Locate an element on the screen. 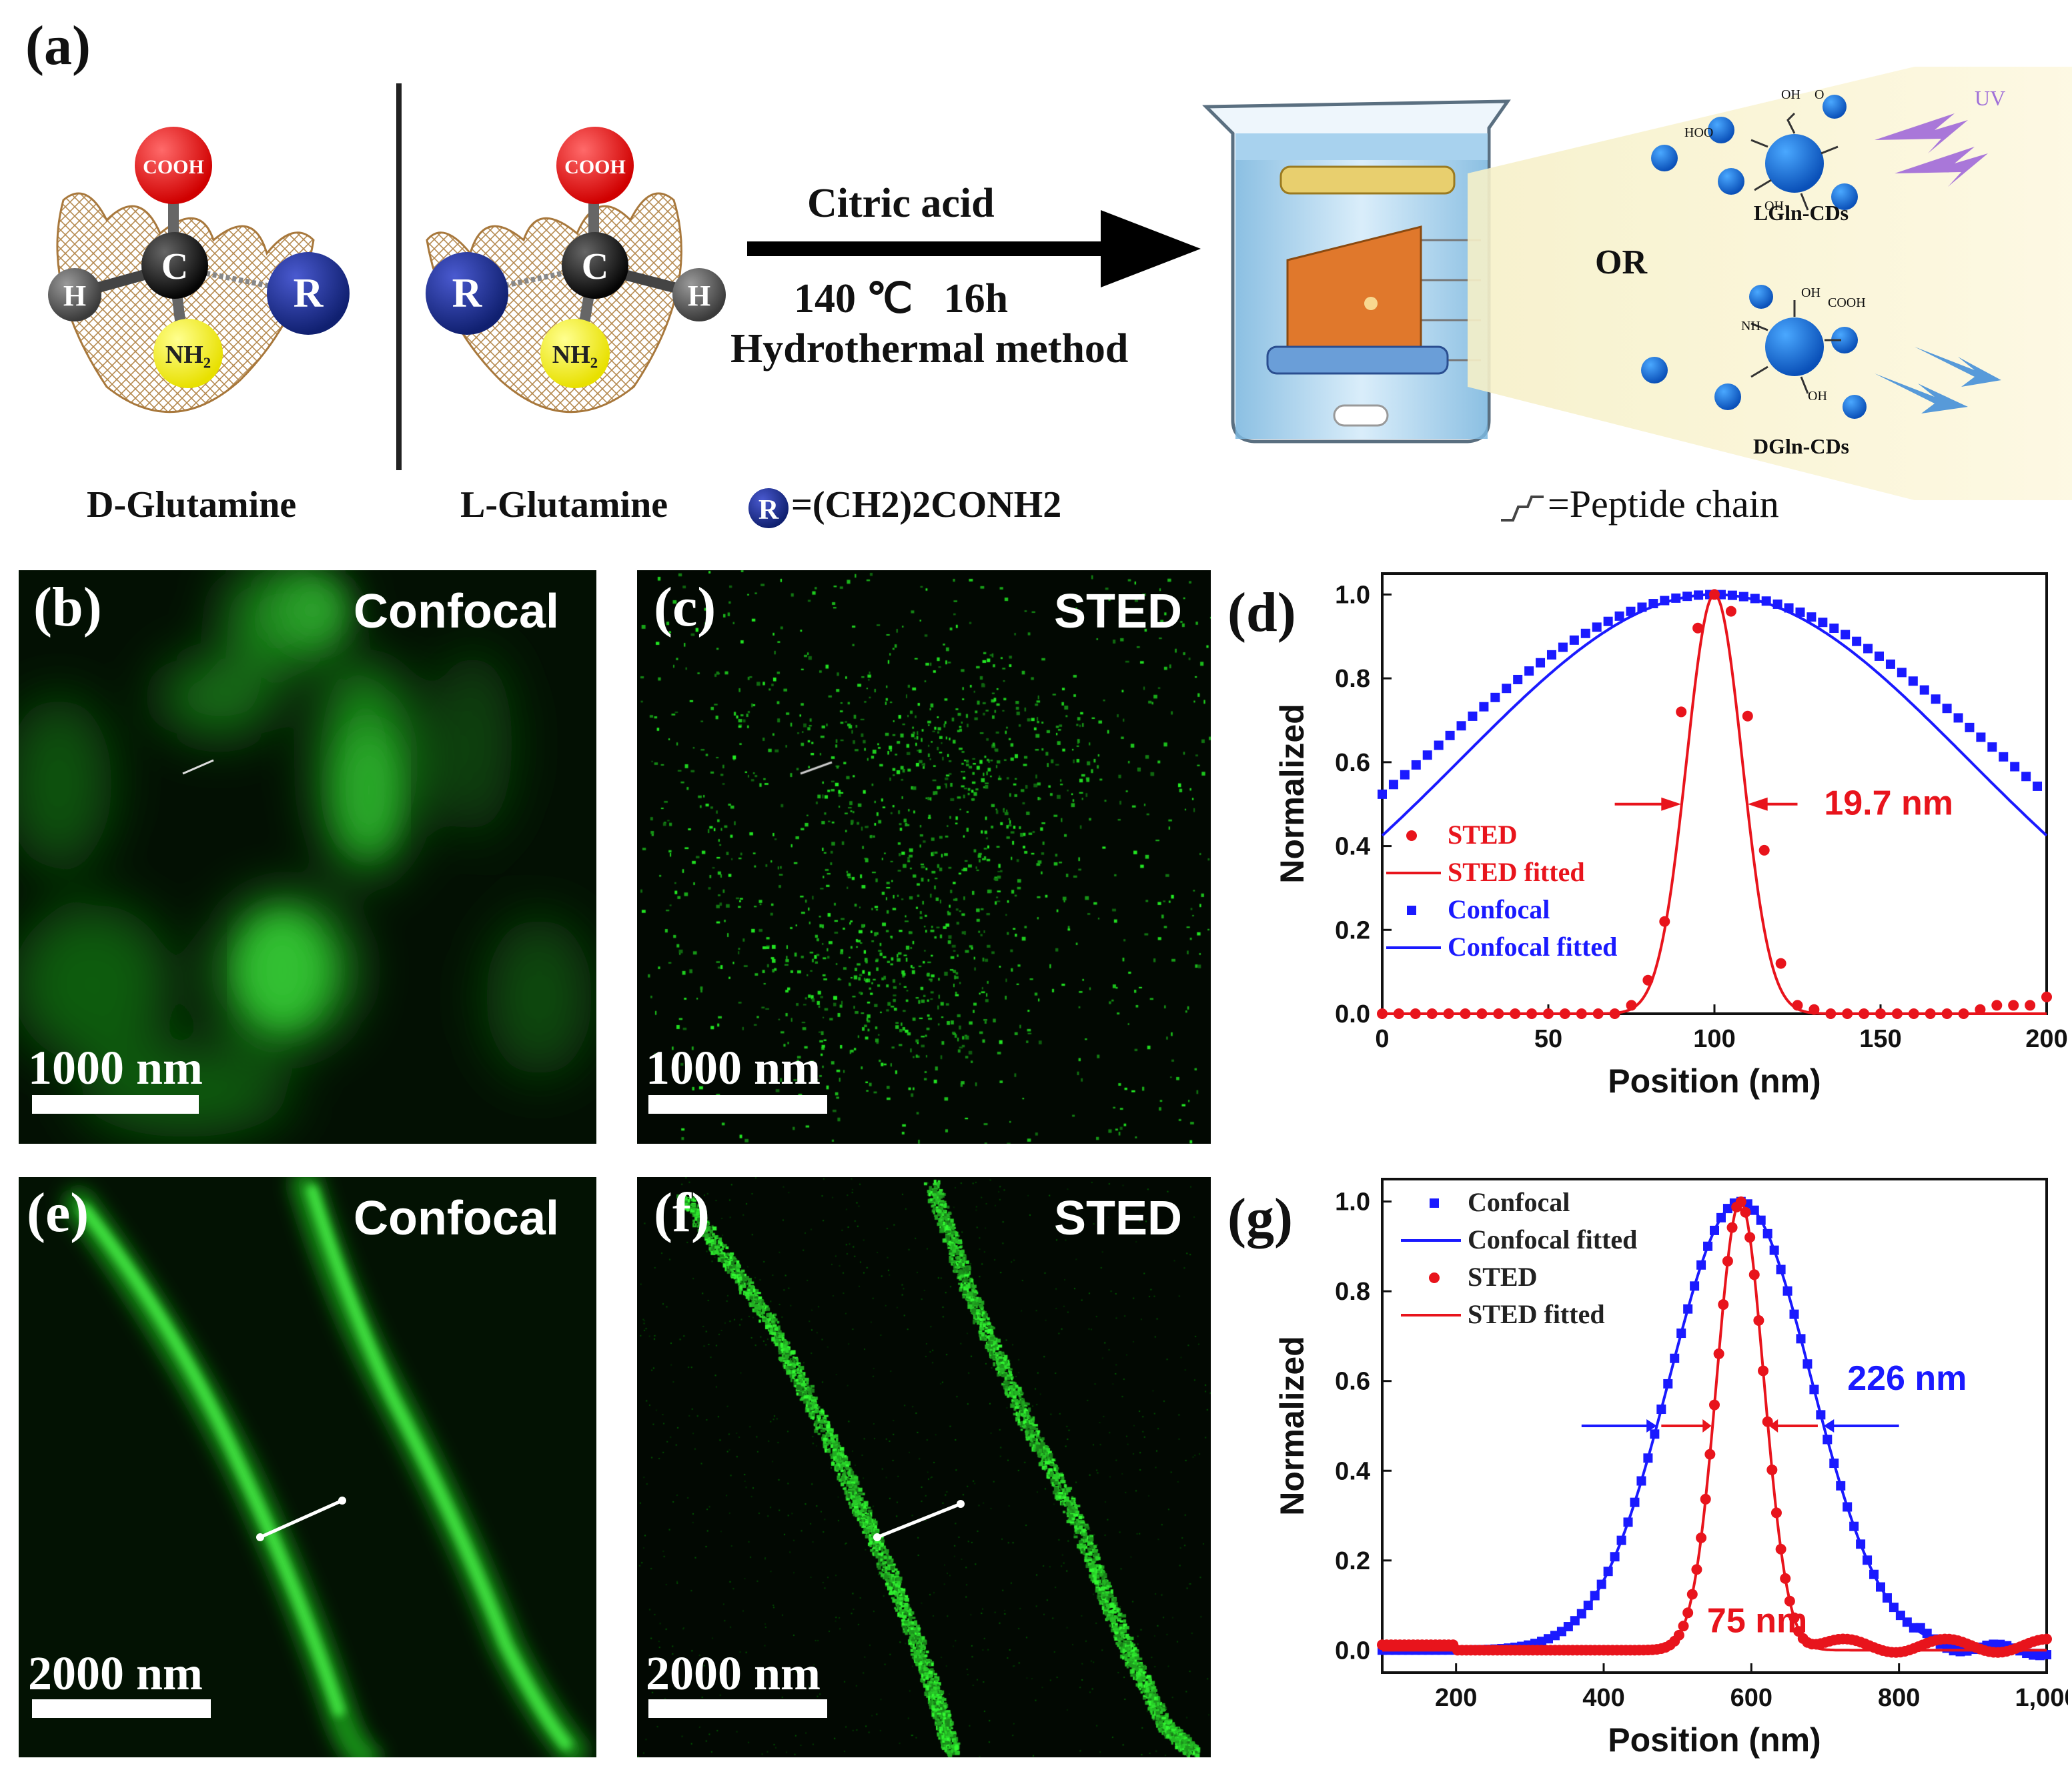 The image size is (2072, 1768). y-tick-label-d-2: 0.4 is located at coordinates (1352, 847).